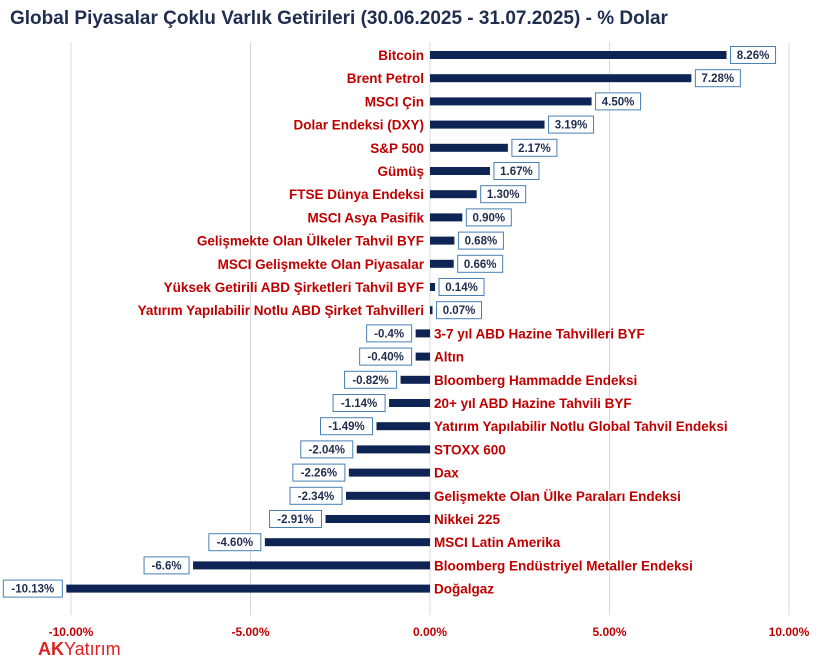 The width and height of the screenshot is (831, 671). I want to click on value-label: 2.17%, so click(534, 149).